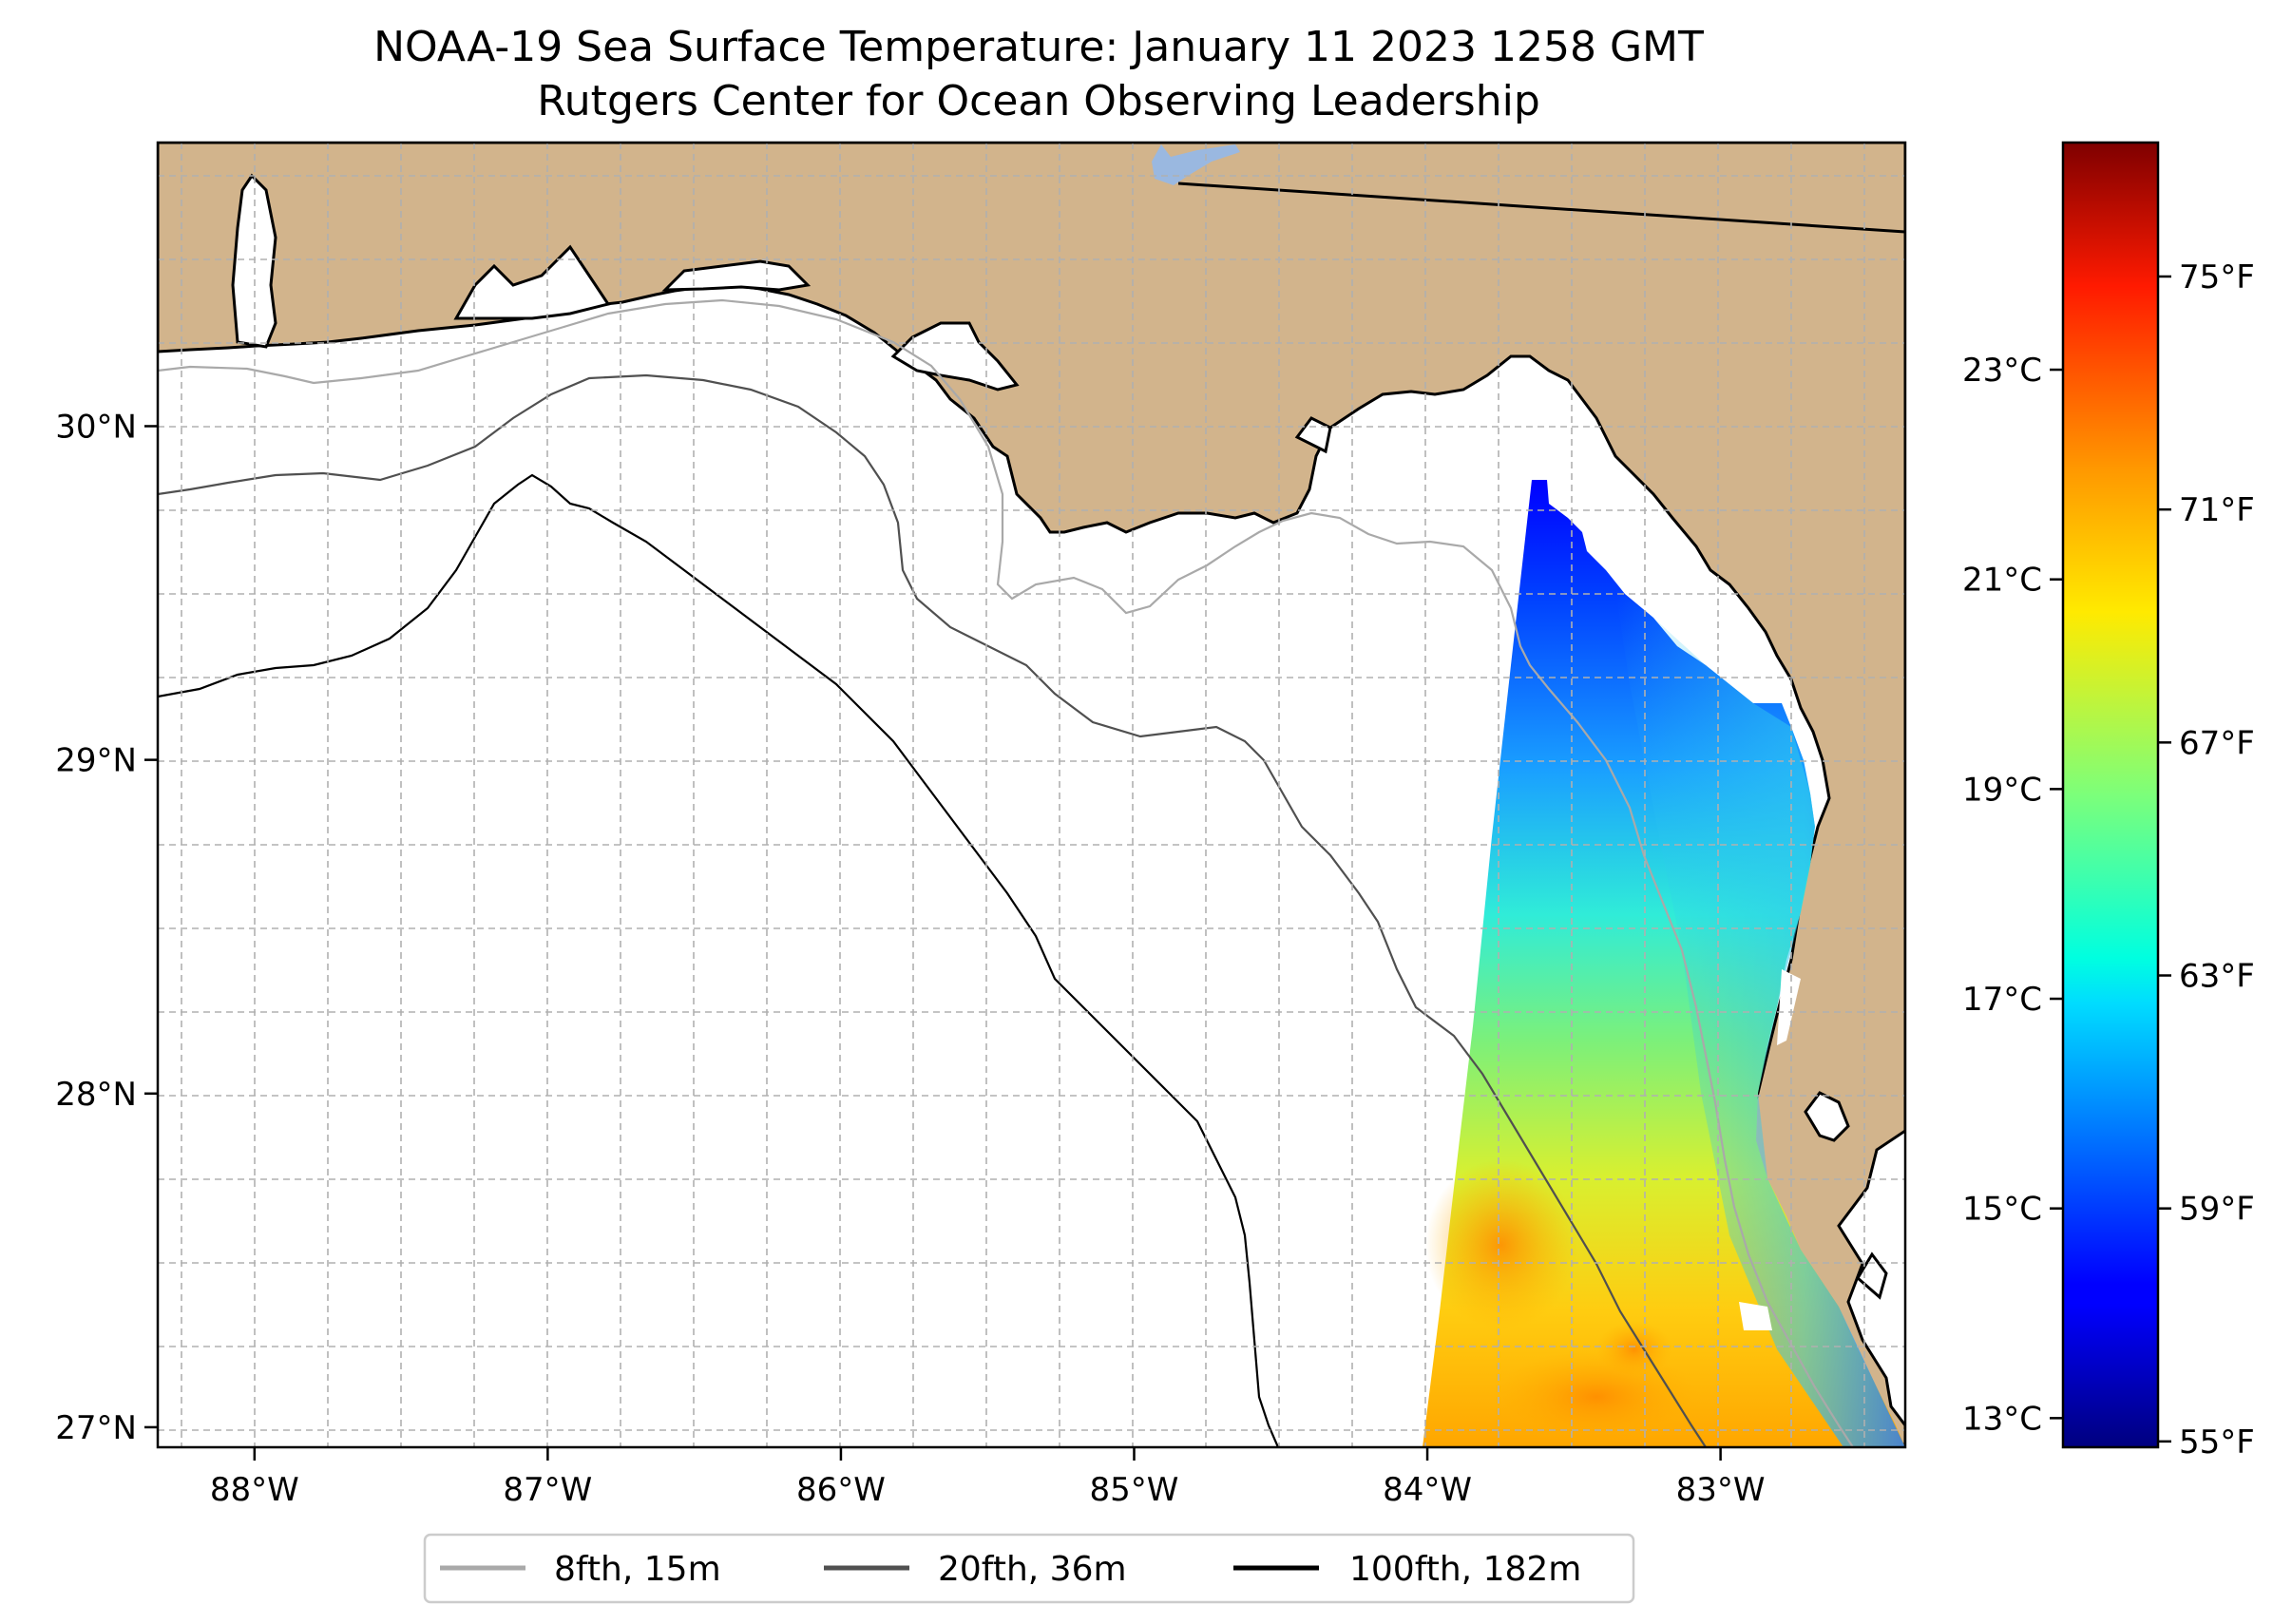  I want to click on tampa-bay, so click(1827, 1116).